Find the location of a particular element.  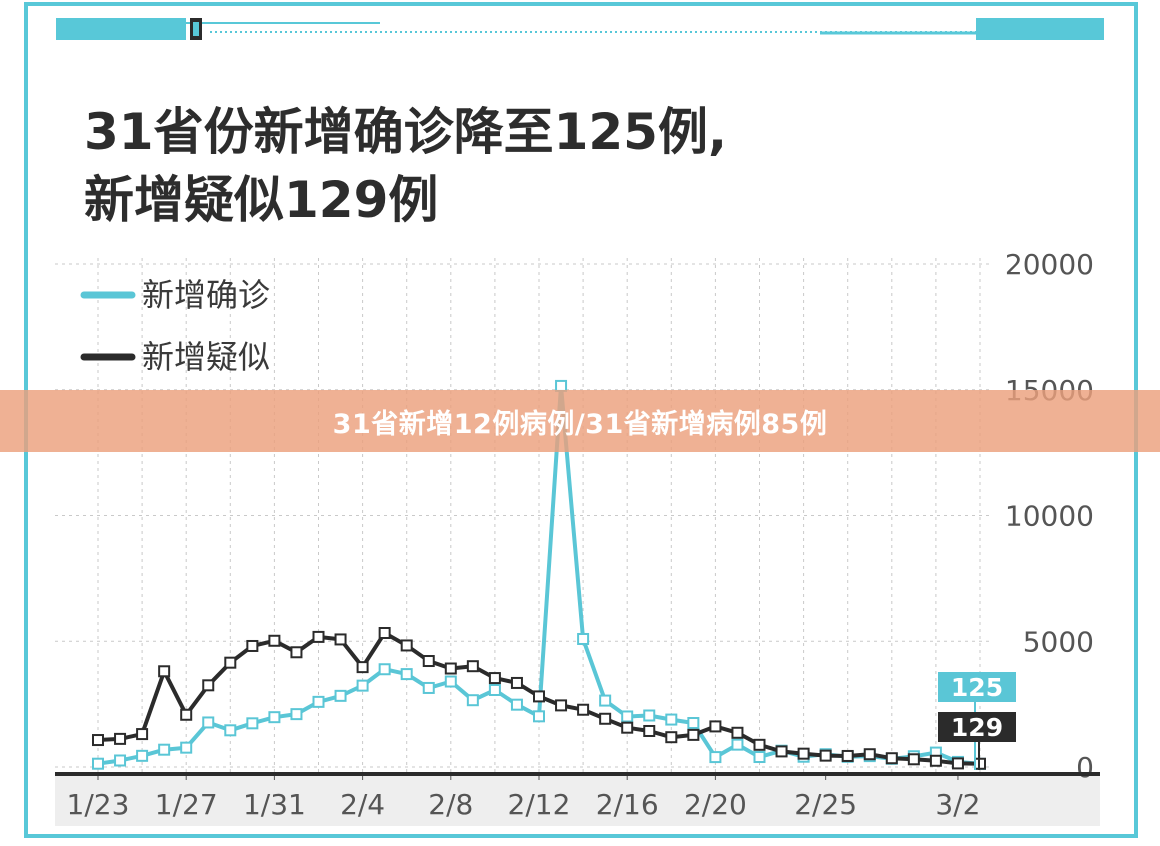

series-suspected is located at coordinates (539, 698).